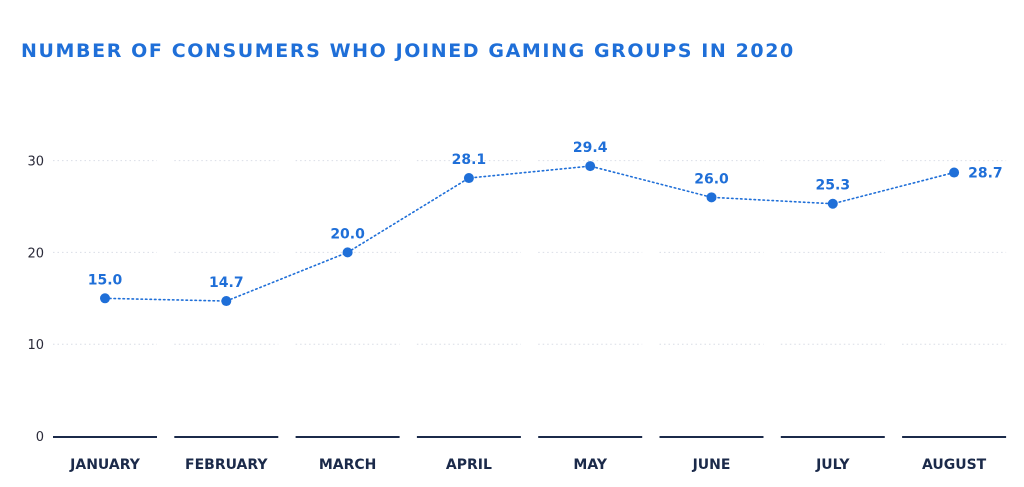 This screenshot has height=487, width=1024. What do you see at coordinates (347, 234) in the screenshot?
I see `data-label: 20.0` at bounding box center [347, 234].